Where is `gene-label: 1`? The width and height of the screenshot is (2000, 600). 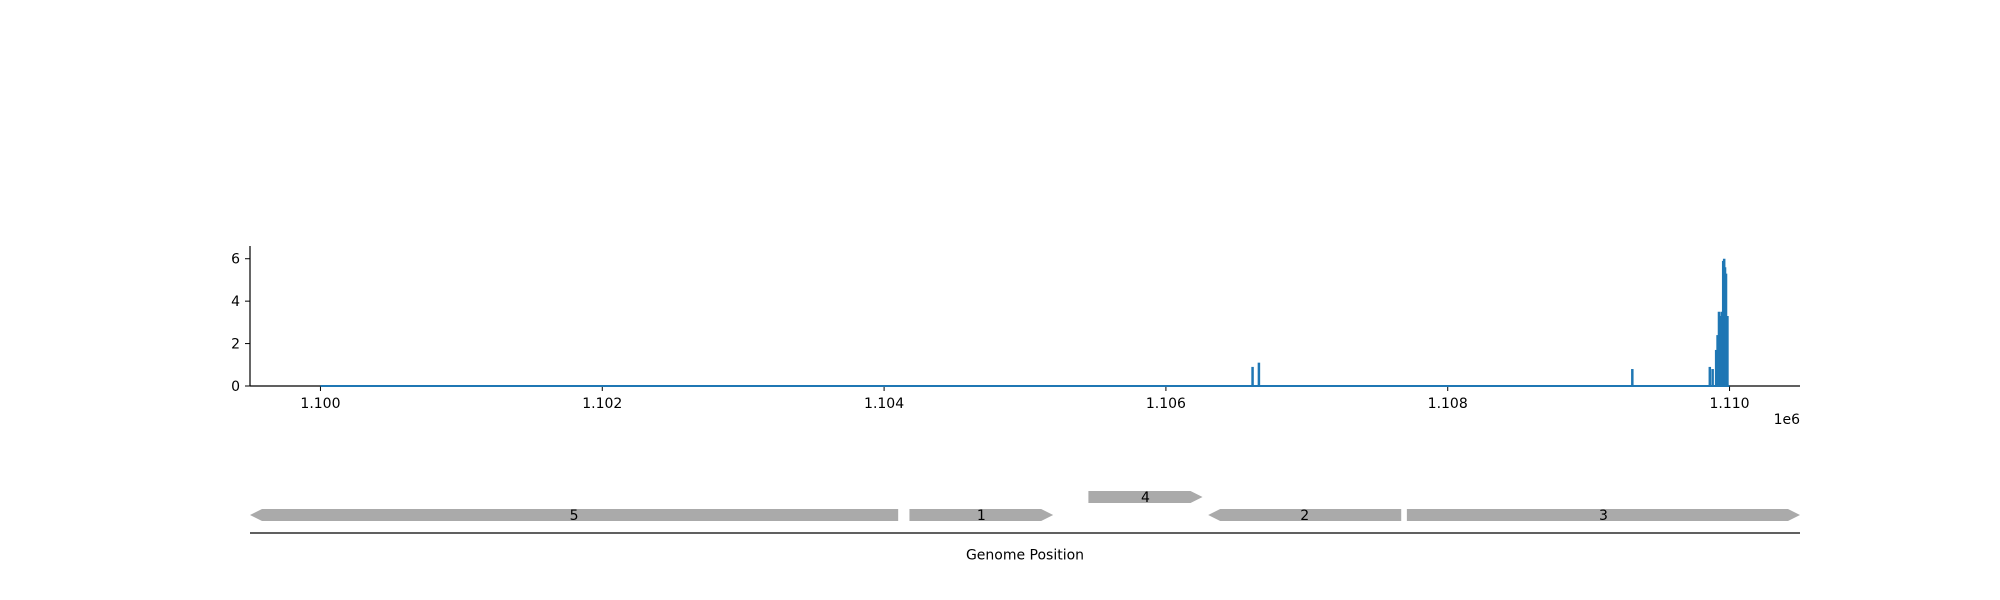 gene-label: 1 is located at coordinates (981, 516).